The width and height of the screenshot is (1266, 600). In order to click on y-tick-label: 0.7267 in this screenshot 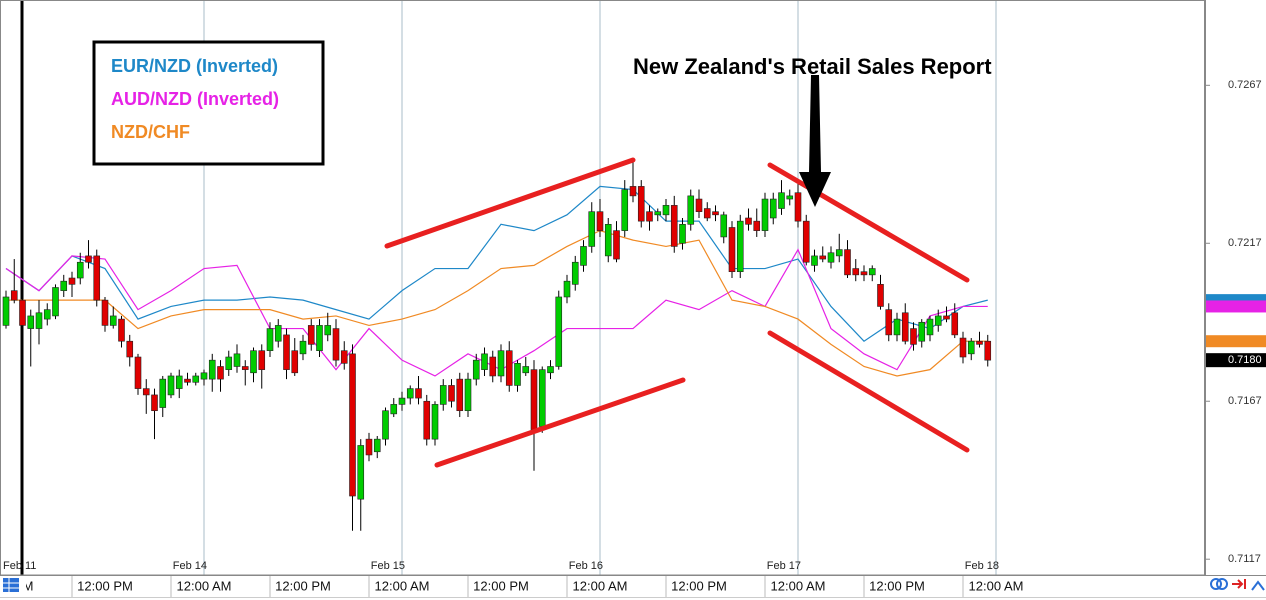, I will do `click(1245, 85)`.